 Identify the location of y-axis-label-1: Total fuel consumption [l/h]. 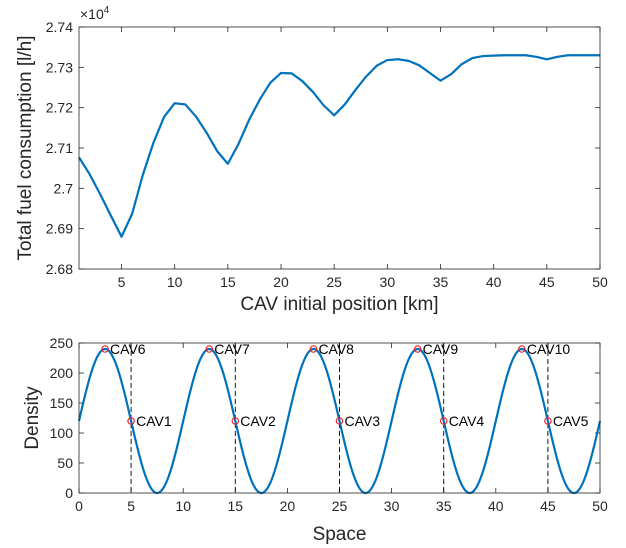
(25, 148).